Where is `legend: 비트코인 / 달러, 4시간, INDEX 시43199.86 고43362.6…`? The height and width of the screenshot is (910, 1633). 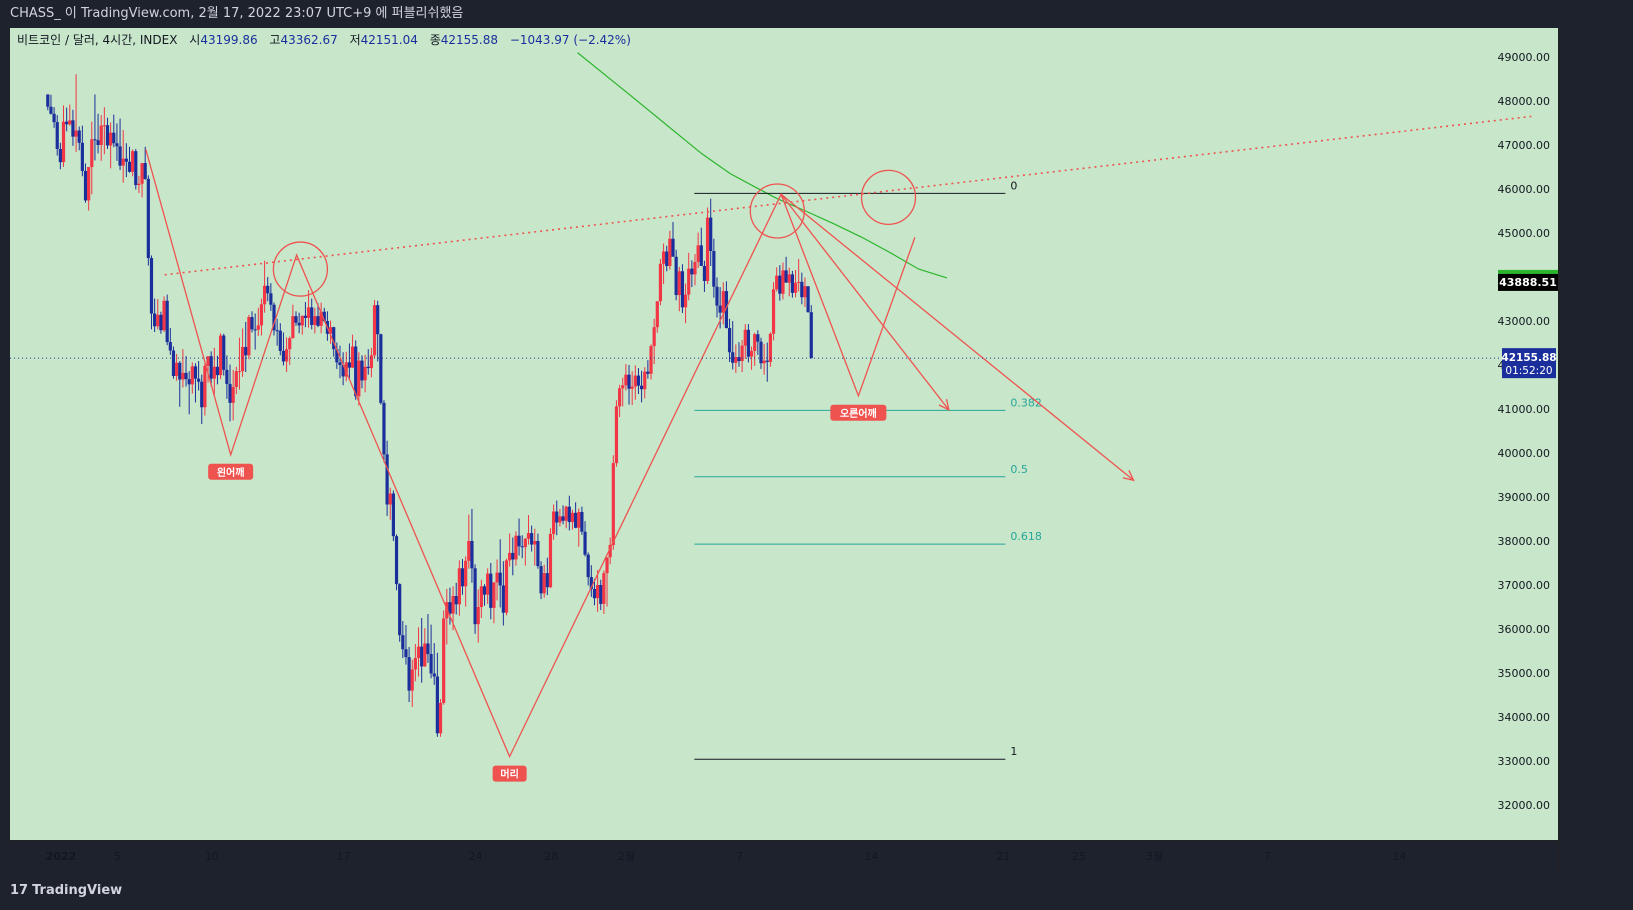
legend: 비트코인 / 달러, 4시간, INDEX 시43199.86 고43362.6… is located at coordinates (324, 40).